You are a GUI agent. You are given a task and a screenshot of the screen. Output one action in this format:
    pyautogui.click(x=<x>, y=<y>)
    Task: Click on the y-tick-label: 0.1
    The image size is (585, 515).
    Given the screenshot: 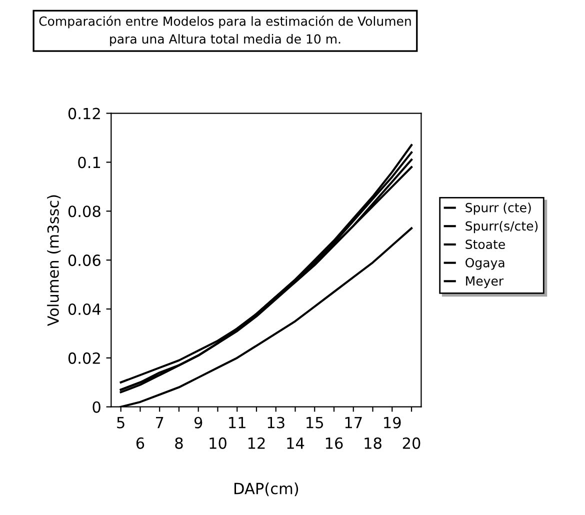 What is the action you would take?
    pyautogui.click(x=89, y=162)
    